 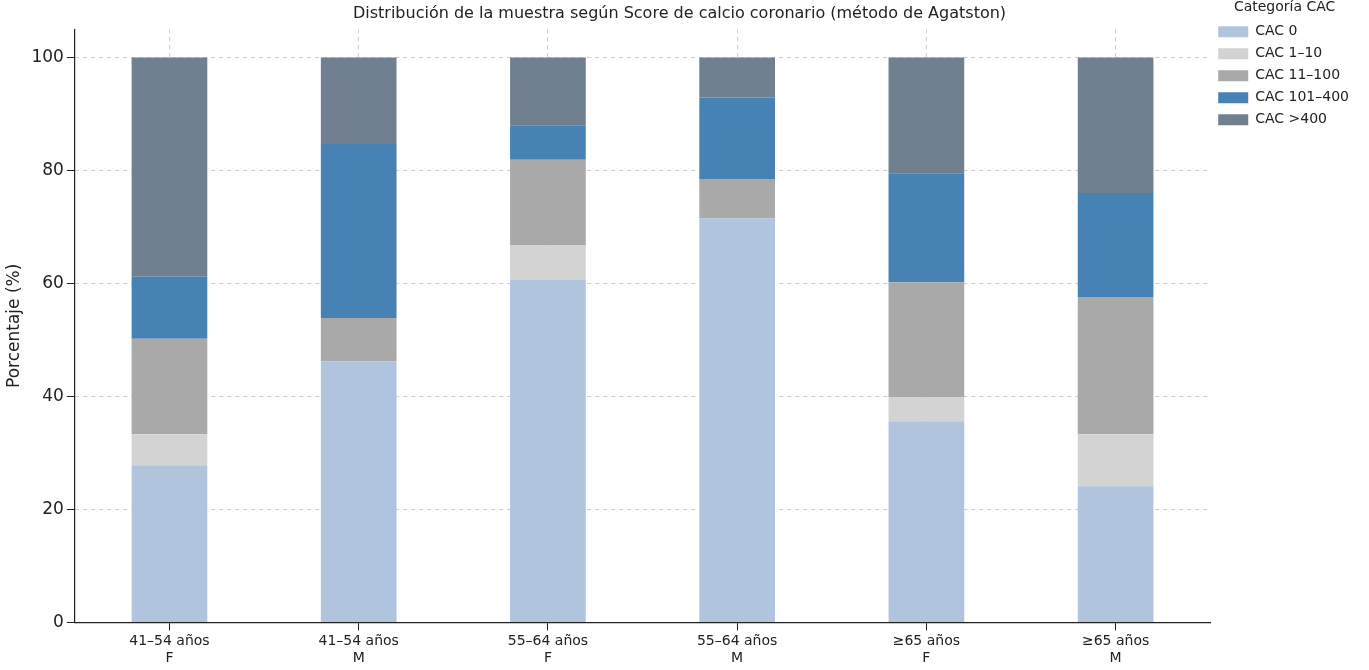 What do you see at coordinates (58, 620) in the screenshot?
I see `y-tick-label: 0` at bounding box center [58, 620].